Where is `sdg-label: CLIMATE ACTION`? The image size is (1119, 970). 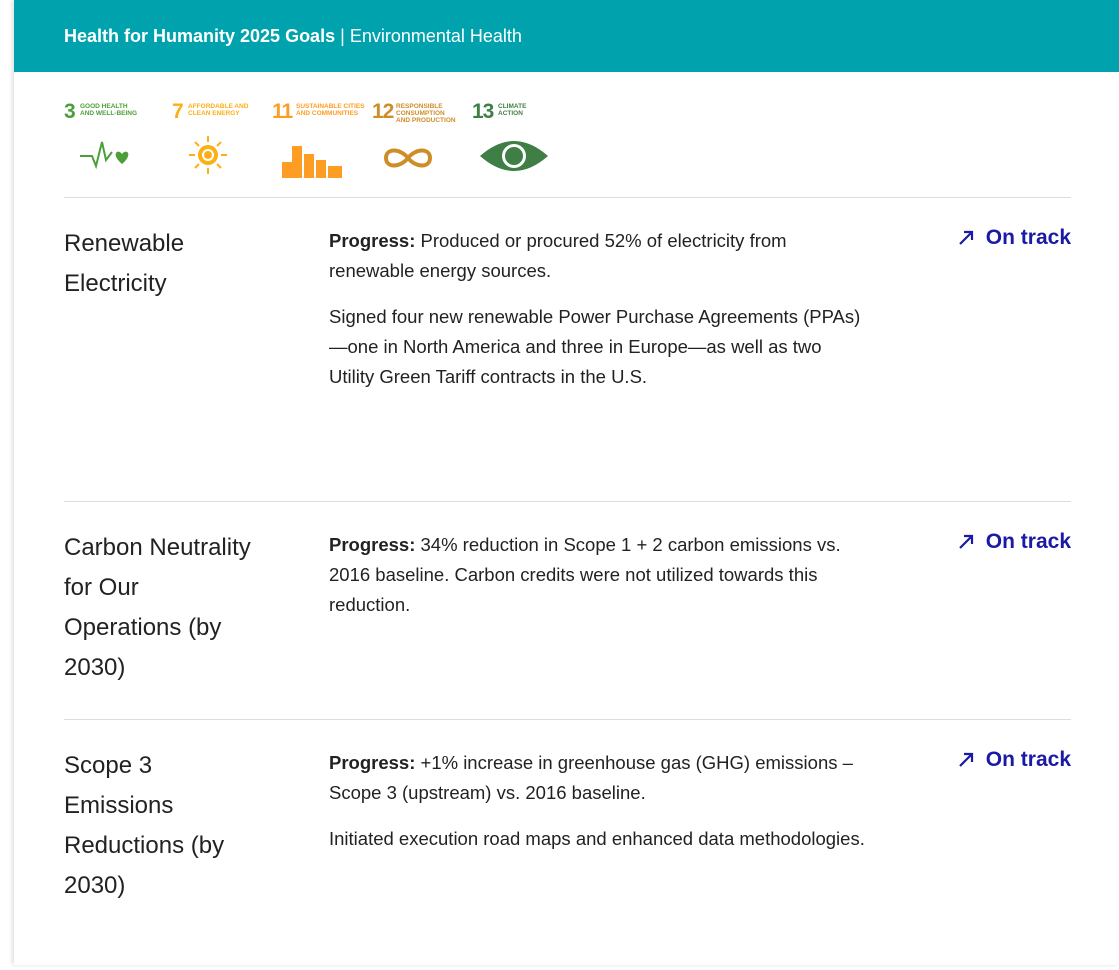
sdg-label: CLIMATE ACTION is located at coordinates (512, 110).